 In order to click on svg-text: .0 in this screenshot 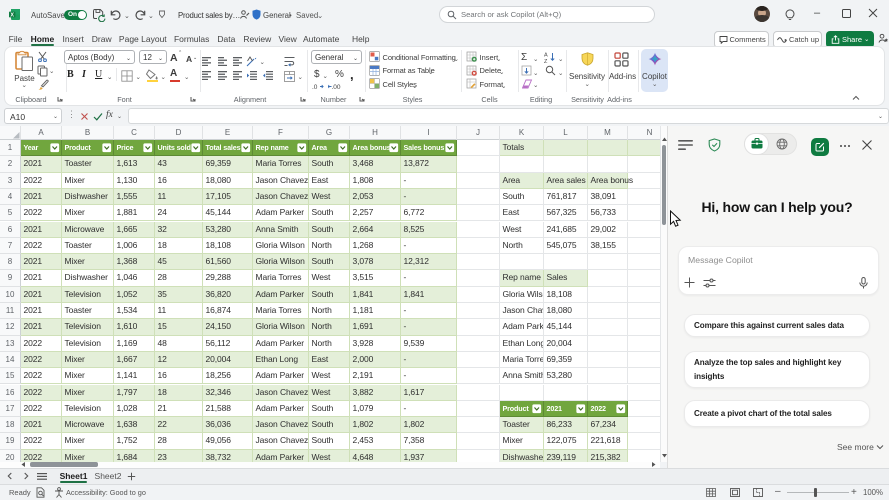, I will do `click(315, 87)`.